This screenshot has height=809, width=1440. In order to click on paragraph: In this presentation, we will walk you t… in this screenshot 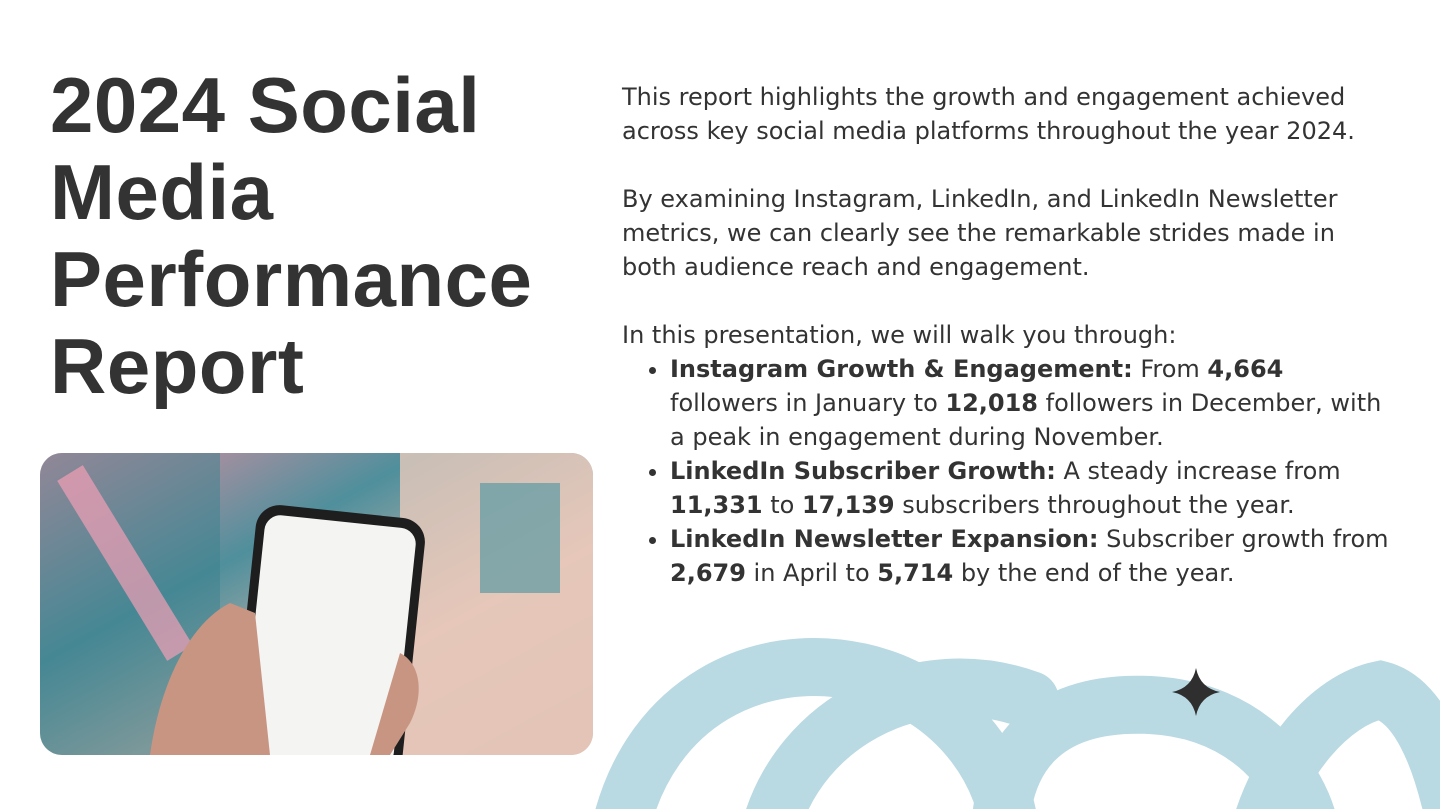, I will do `click(899, 335)`.